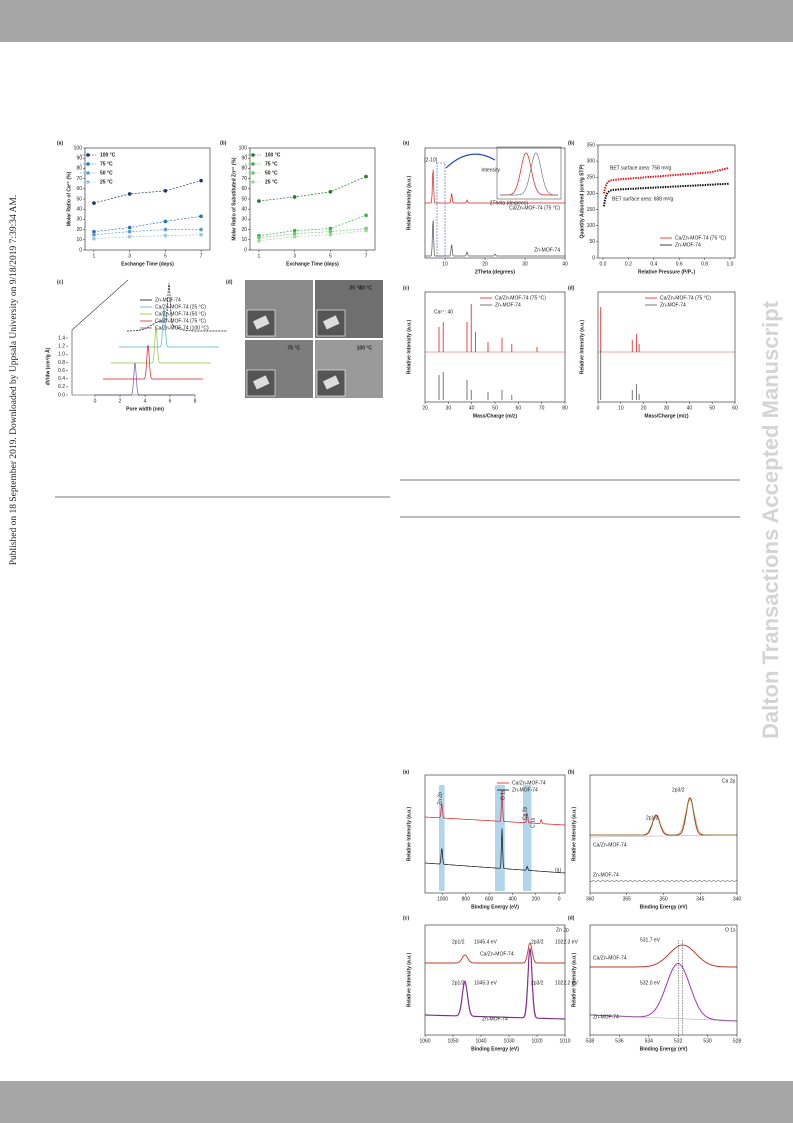 The image size is (793, 1123). Describe the element at coordinates (663, 899) in the screenshot. I see `x-tick-label: 350` at that location.